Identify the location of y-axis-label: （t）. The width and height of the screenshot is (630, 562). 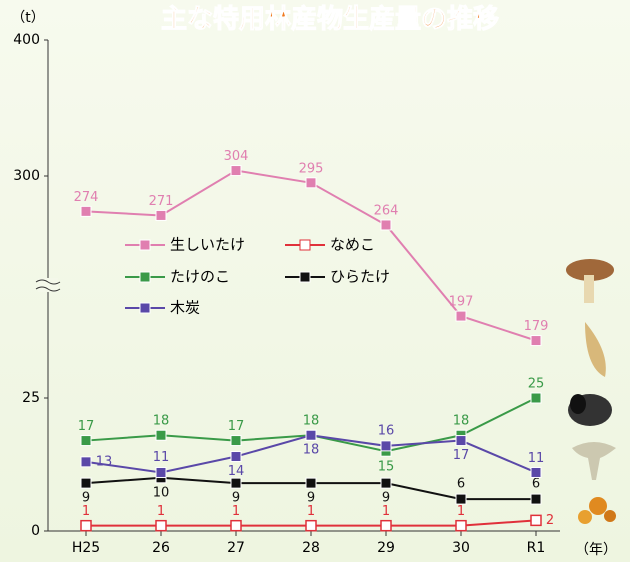
(28, 18).